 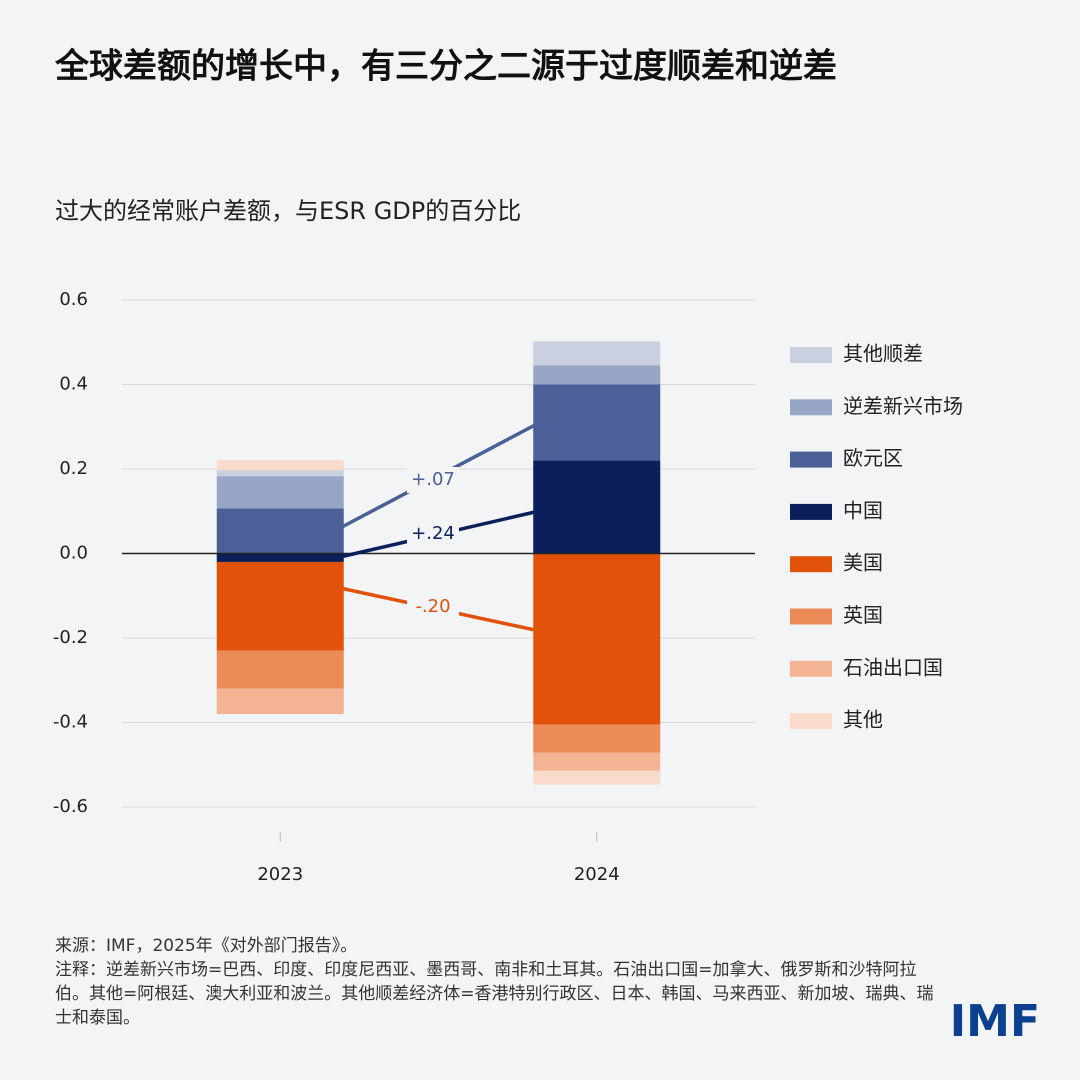 I want to click on y-tick-label: -0.2, so click(x=70, y=637).